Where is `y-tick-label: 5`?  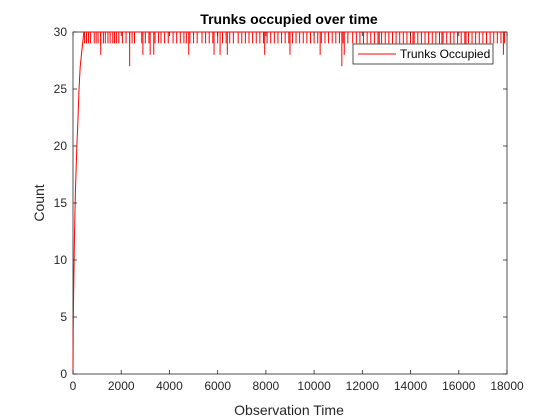
y-tick-label: 5 is located at coordinates (63, 317).